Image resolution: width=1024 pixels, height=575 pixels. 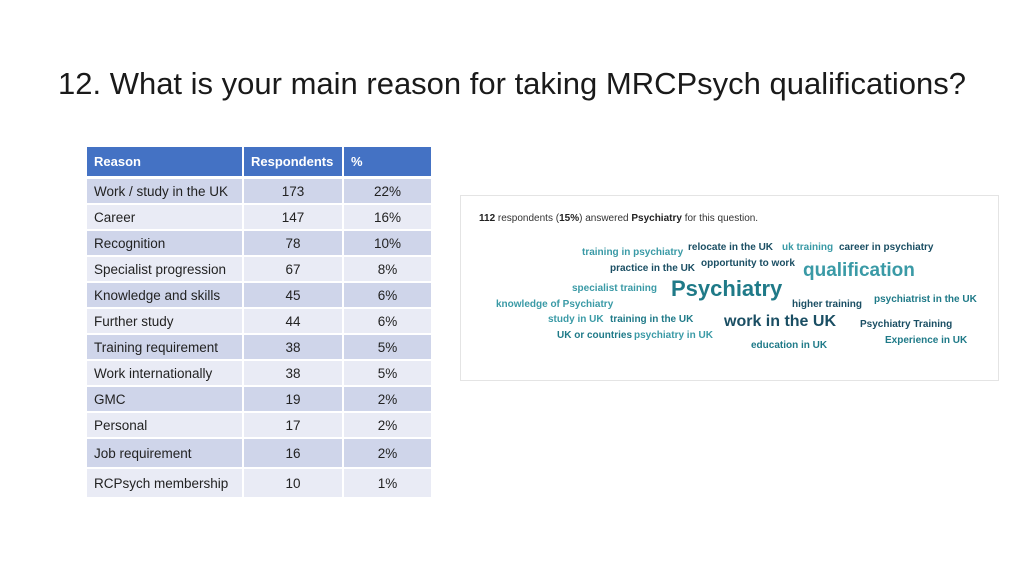 I want to click on cell-reason: Personal, so click(x=165, y=425).